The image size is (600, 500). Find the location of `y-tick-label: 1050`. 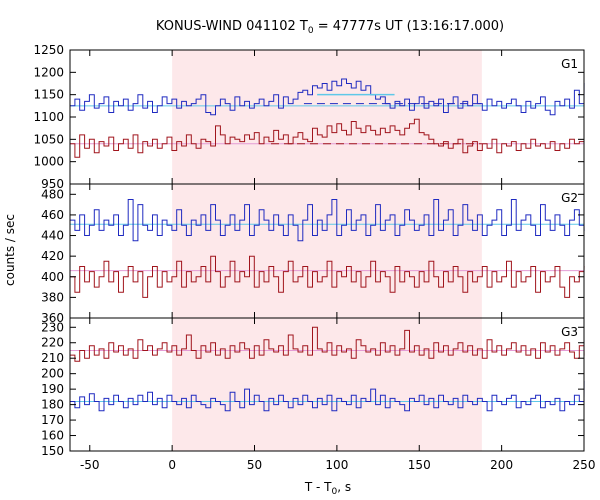

y-tick-label: 1050 is located at coordinates (48, 139).